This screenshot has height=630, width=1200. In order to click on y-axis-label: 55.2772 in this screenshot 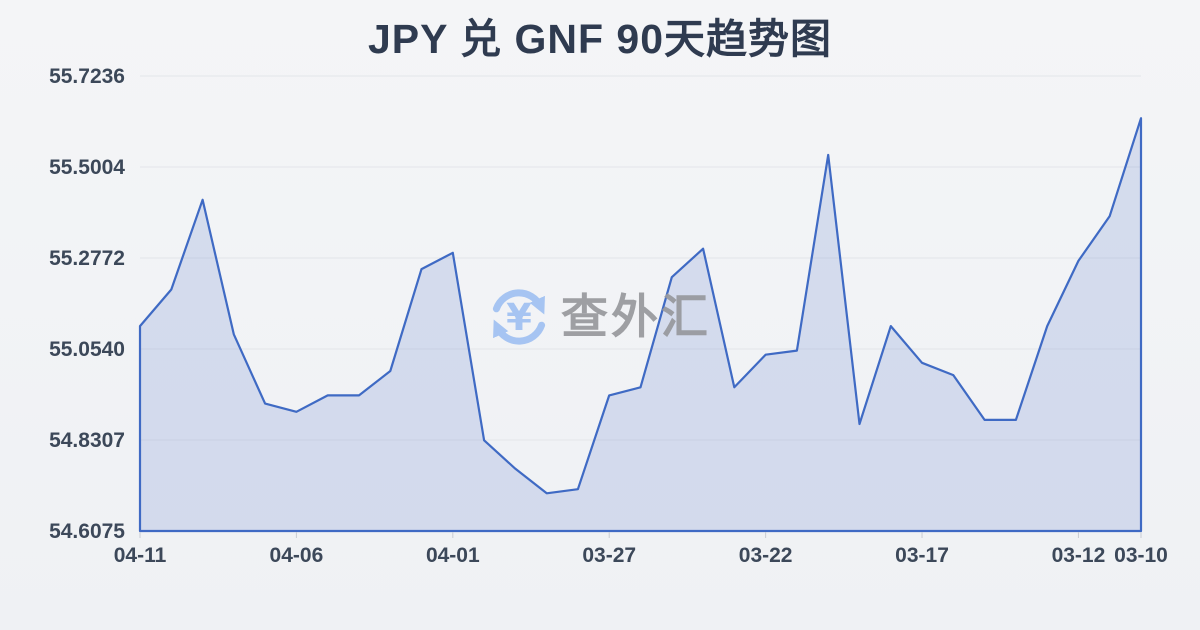, I will do `click(87, 258)`.